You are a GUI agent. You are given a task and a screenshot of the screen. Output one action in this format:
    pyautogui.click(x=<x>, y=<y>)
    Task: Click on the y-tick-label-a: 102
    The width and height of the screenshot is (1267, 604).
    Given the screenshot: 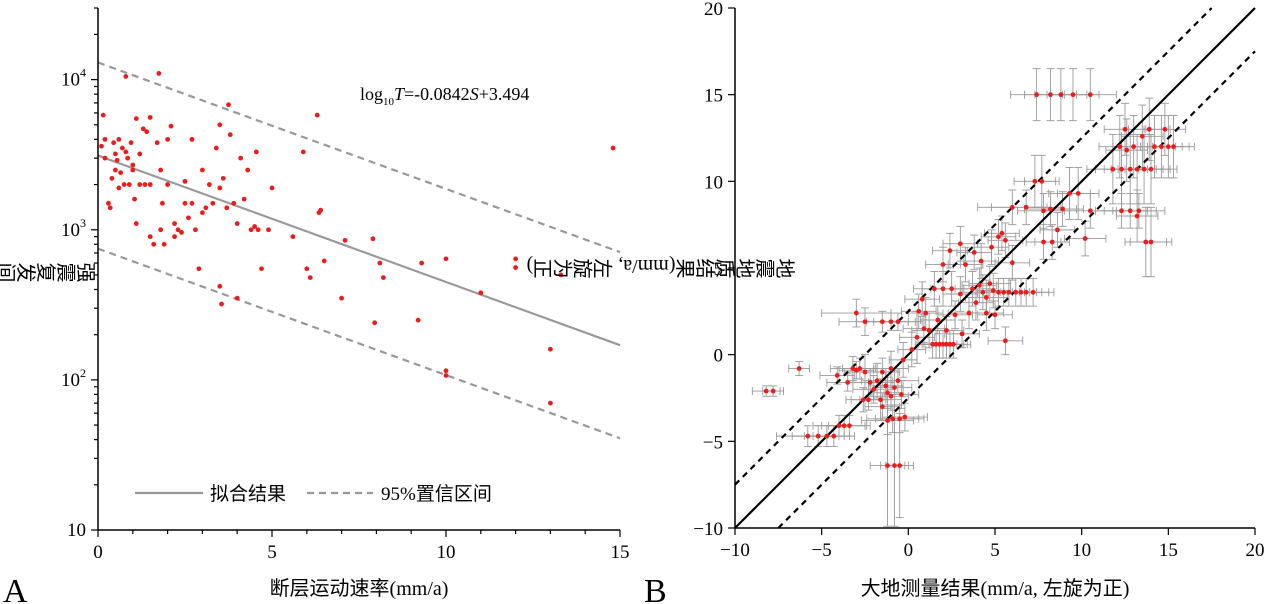 What is the action you would take?
    pyautogui.click(x=73, y=378)
    